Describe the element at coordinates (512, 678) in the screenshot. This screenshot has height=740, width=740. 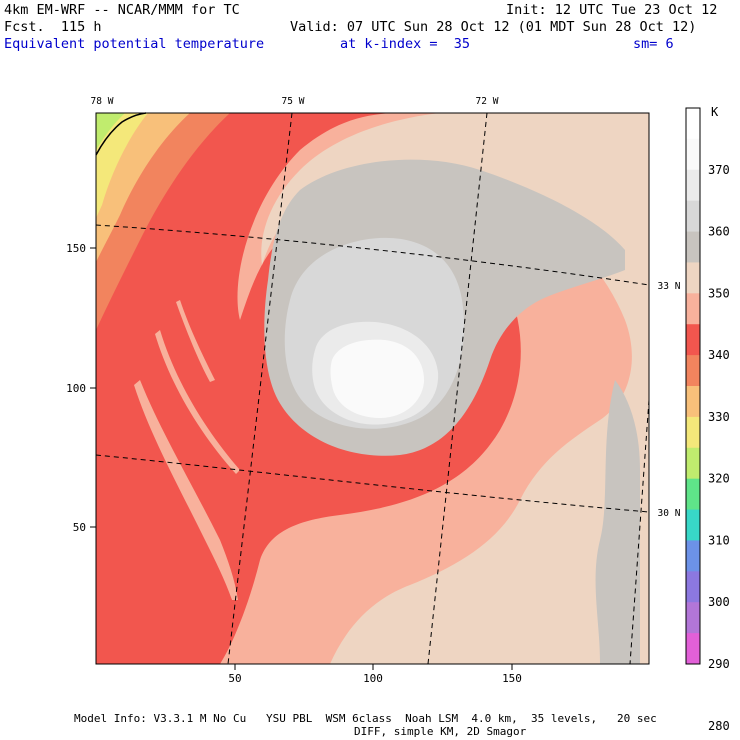
I see `x-tick-label: 150` at that location.